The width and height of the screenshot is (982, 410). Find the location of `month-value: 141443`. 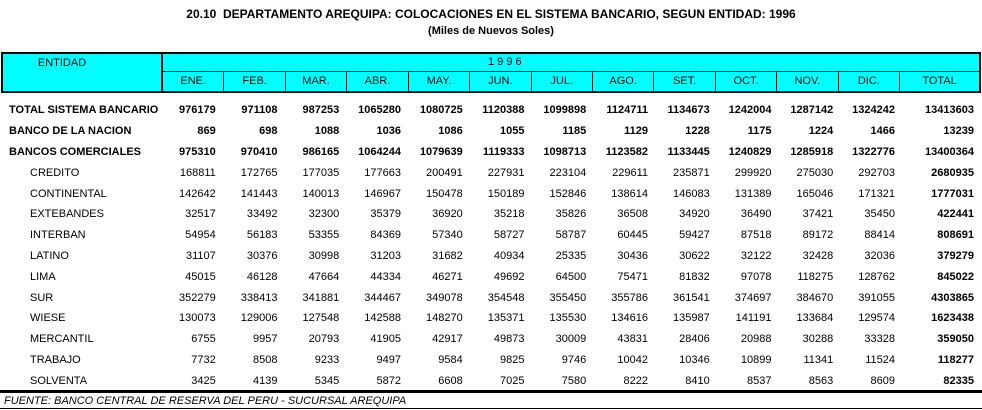

month-value: 141443 is located at coordinates (259, 193).